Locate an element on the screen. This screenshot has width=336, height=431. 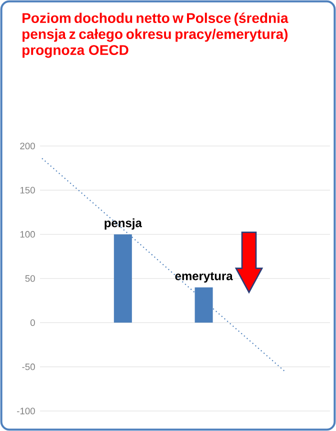
x-tick-label: pensja is located at coordinates (123, 224).